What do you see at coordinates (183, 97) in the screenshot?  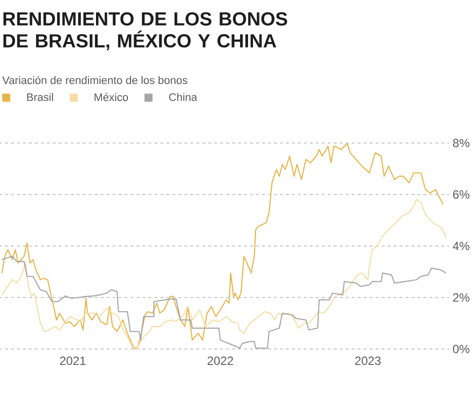 I see `legend-label: China` at bounding box center [183, 97].